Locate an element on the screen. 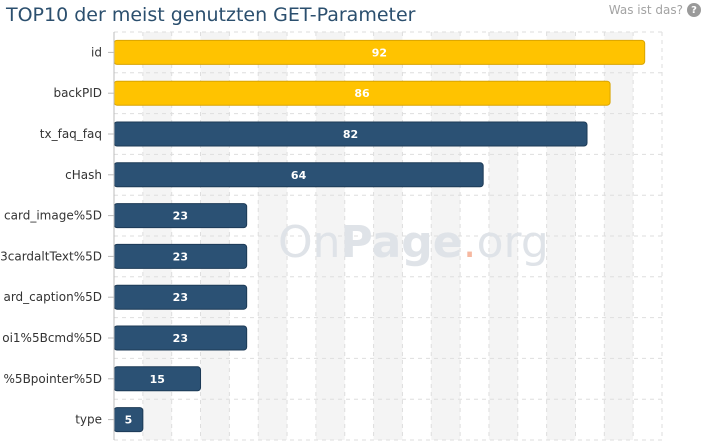 This screenshot has width=709, height=448. data-label-1: 86 is located at coordinates (362, 93).